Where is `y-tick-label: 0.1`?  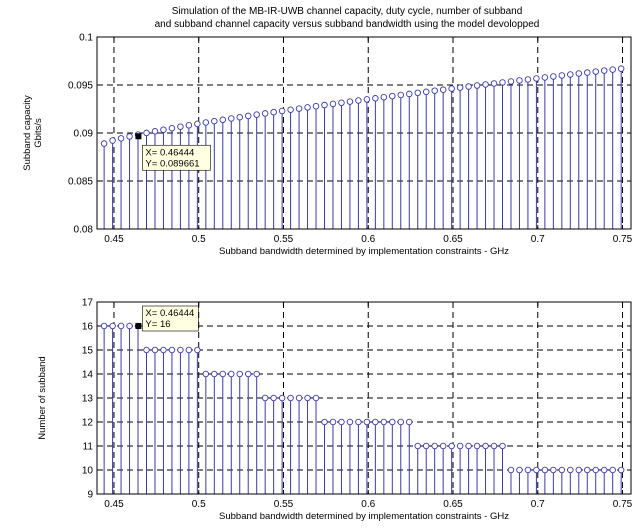 y-tick-label: 0.1 is located at coordinates (86, 38).